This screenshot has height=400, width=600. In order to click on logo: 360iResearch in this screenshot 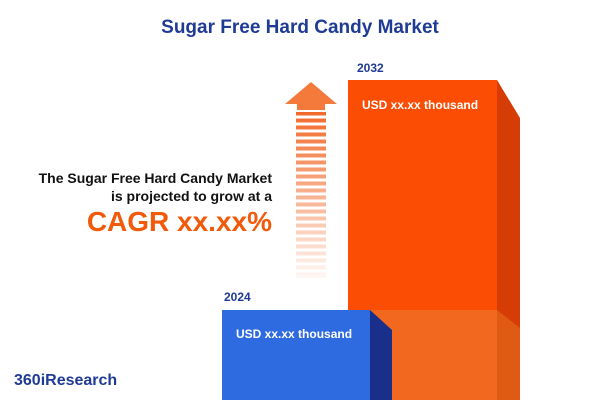, I will do `click(65, 380)`.